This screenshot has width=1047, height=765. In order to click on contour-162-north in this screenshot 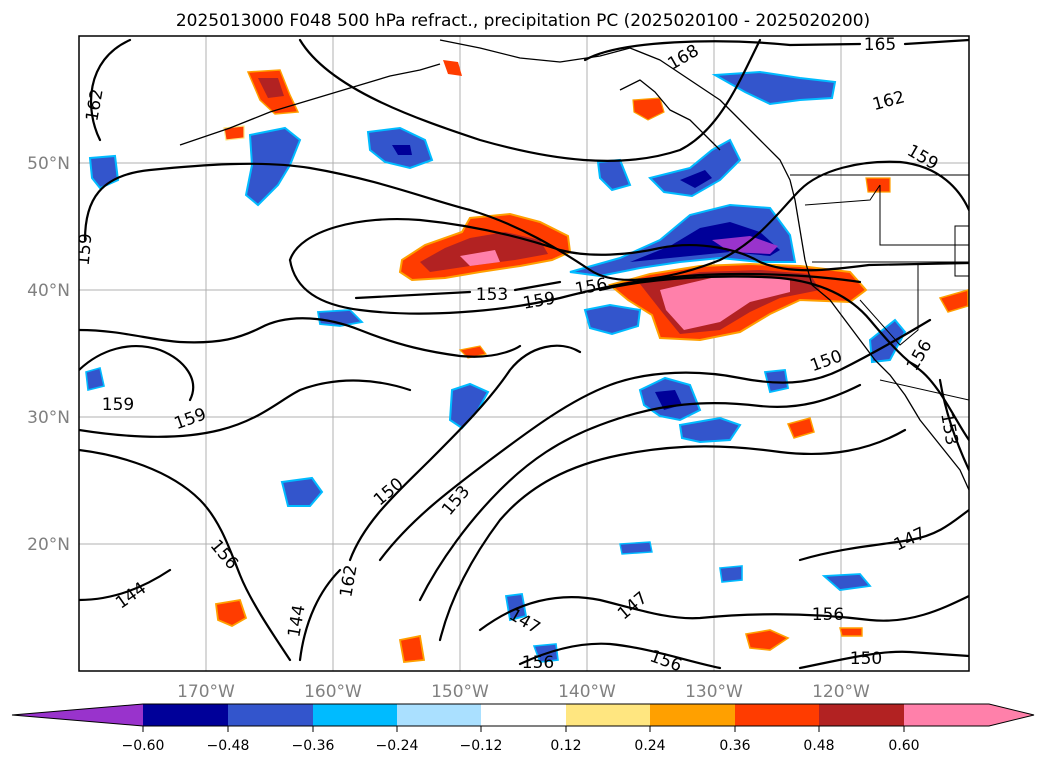, I will do `click(426, 100)`.